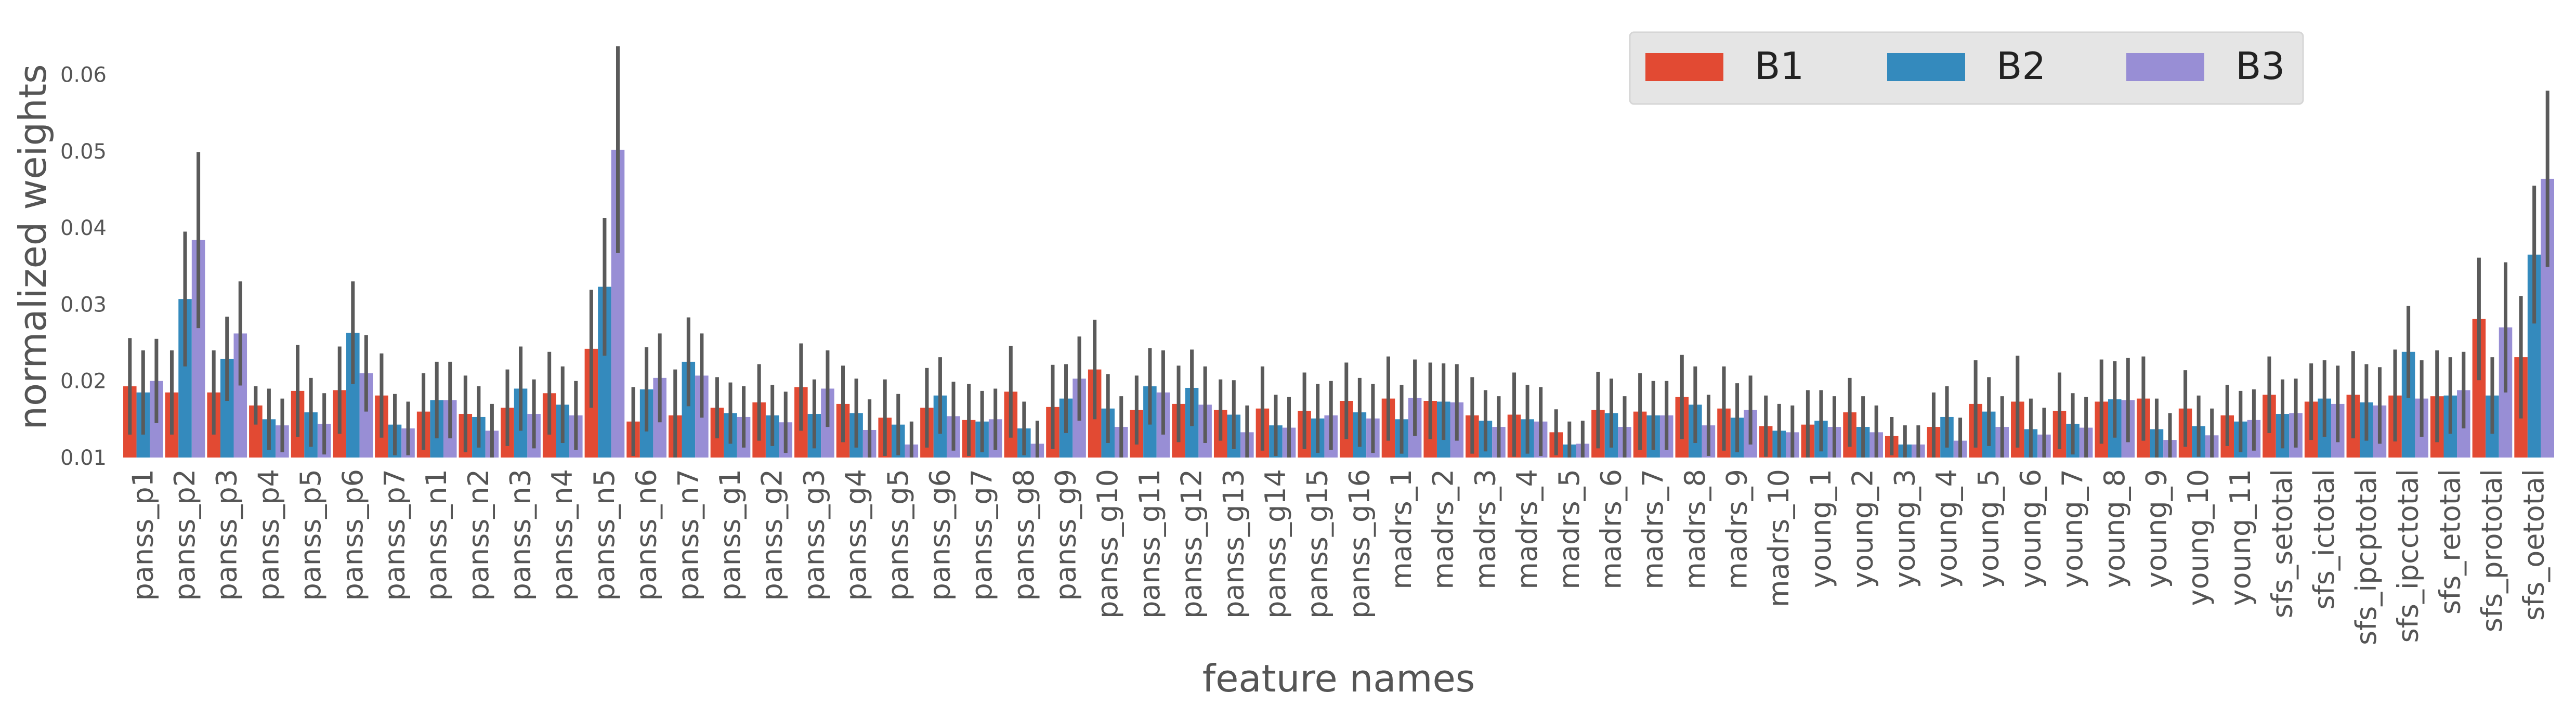  I want to click on x-tick-label: madrs_7, so click(1653, 529).